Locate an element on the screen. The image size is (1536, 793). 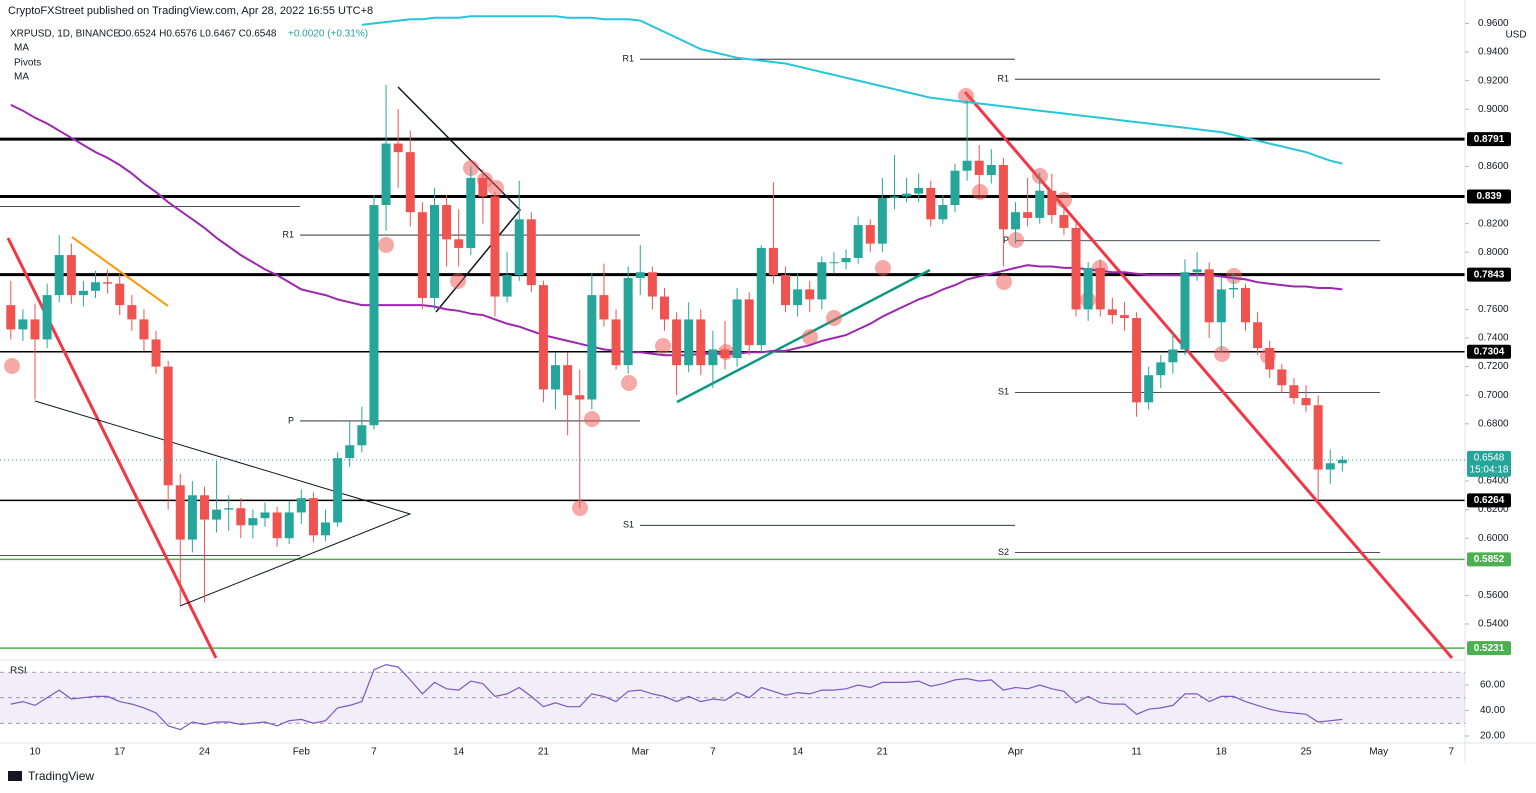
indicator: Pivots is located at coordinates (27, 63).